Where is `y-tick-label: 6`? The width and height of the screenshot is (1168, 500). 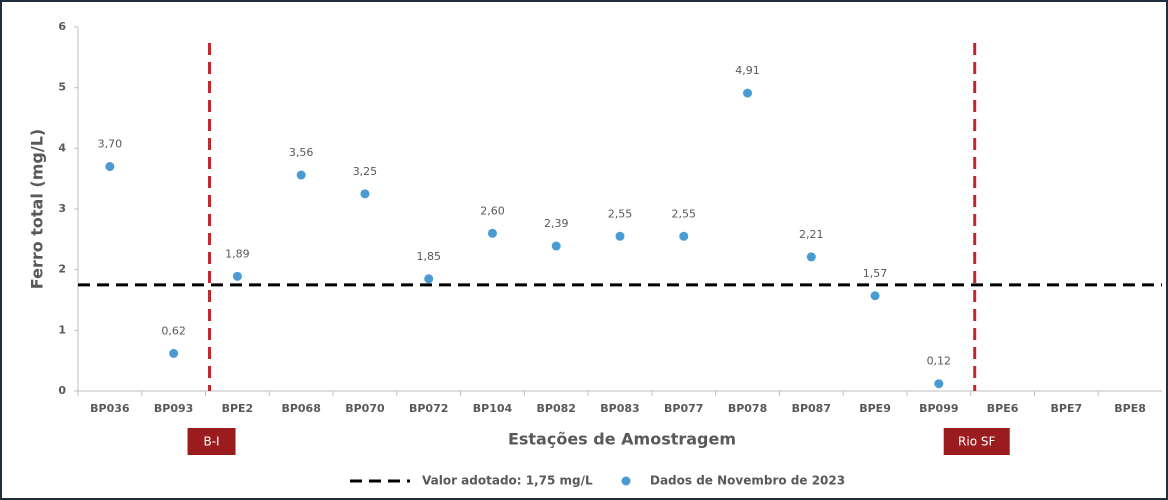 y-tick-label: 6 is located at coordinates (62, 26).